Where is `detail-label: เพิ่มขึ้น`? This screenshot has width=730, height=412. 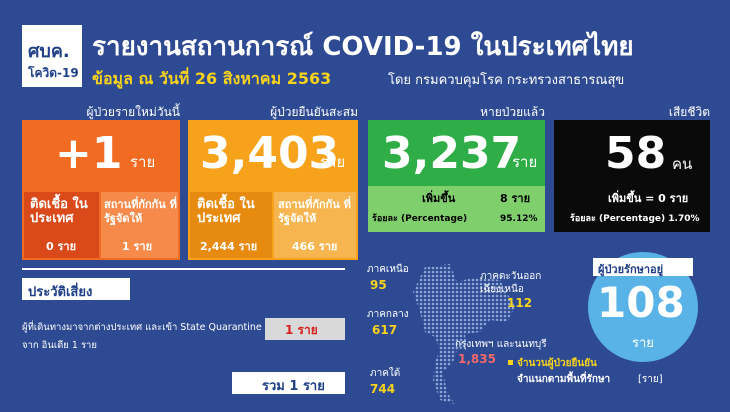 detail-label: เพิ่มขึ้น is located at coordinates (439, 198).